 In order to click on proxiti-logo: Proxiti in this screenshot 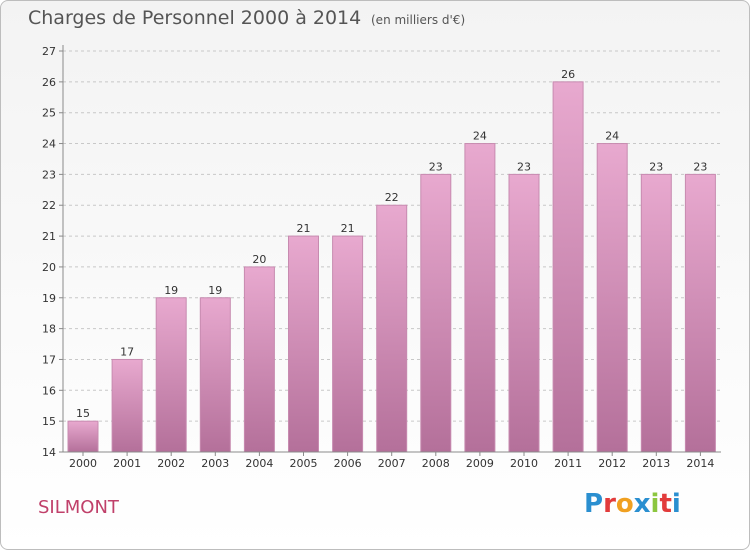, I will do `click(632, 504)`.